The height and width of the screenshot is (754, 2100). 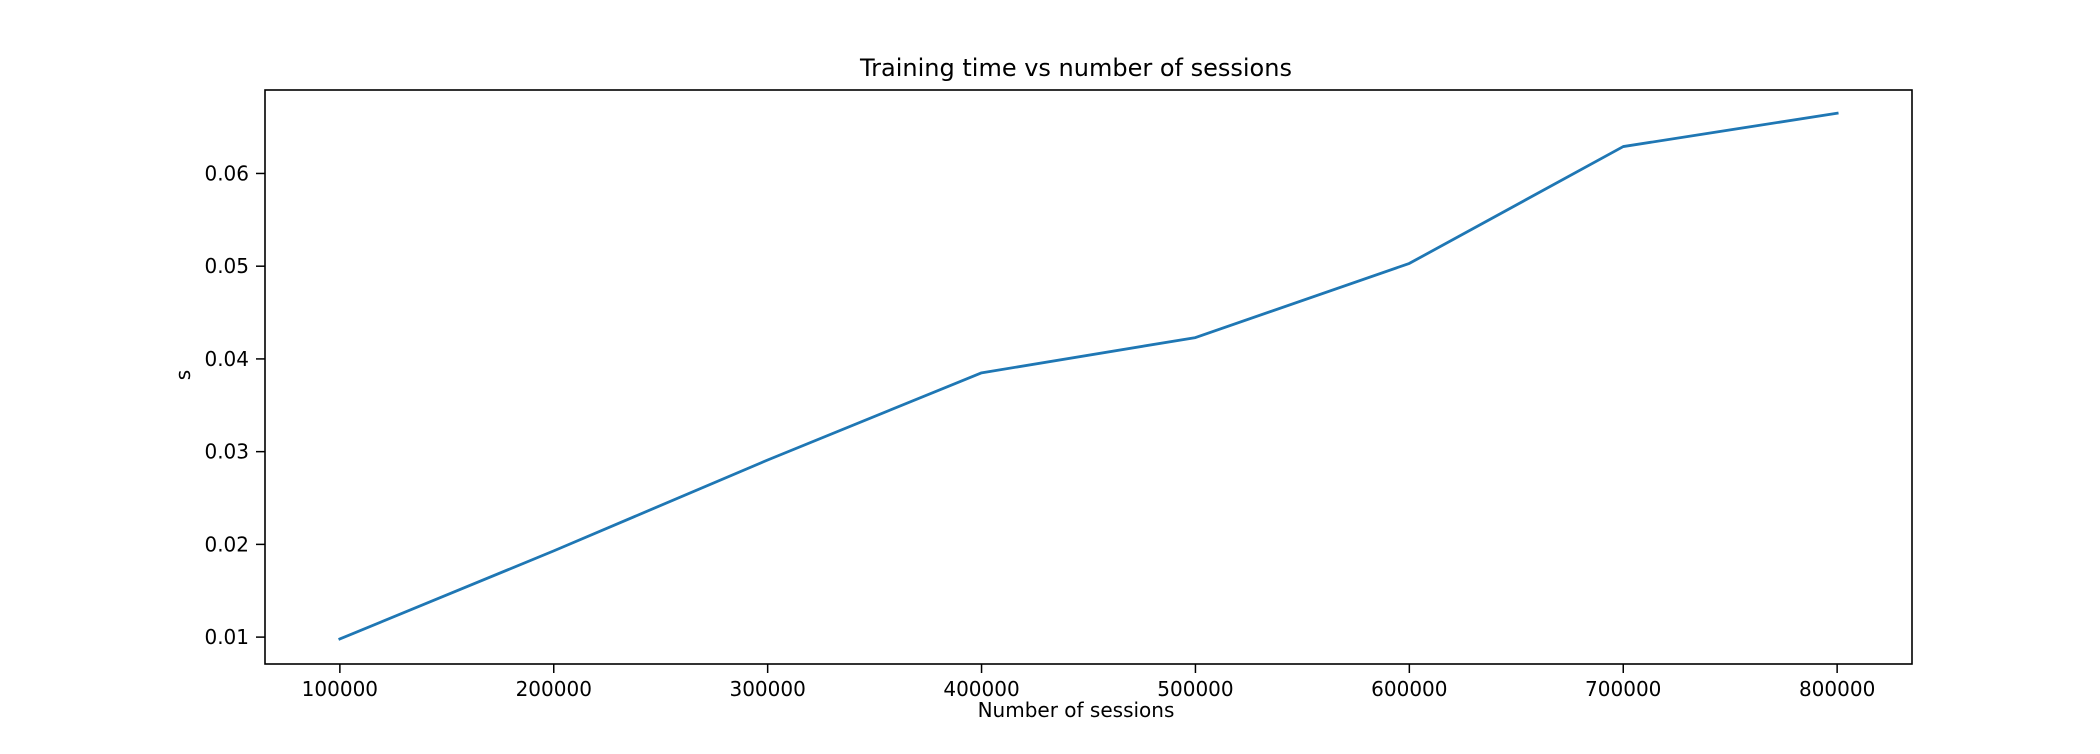 I want to click on y-axis: 0.01 0.02 0.03 0.04 0.05 0.06, so click(x=234, y=405).